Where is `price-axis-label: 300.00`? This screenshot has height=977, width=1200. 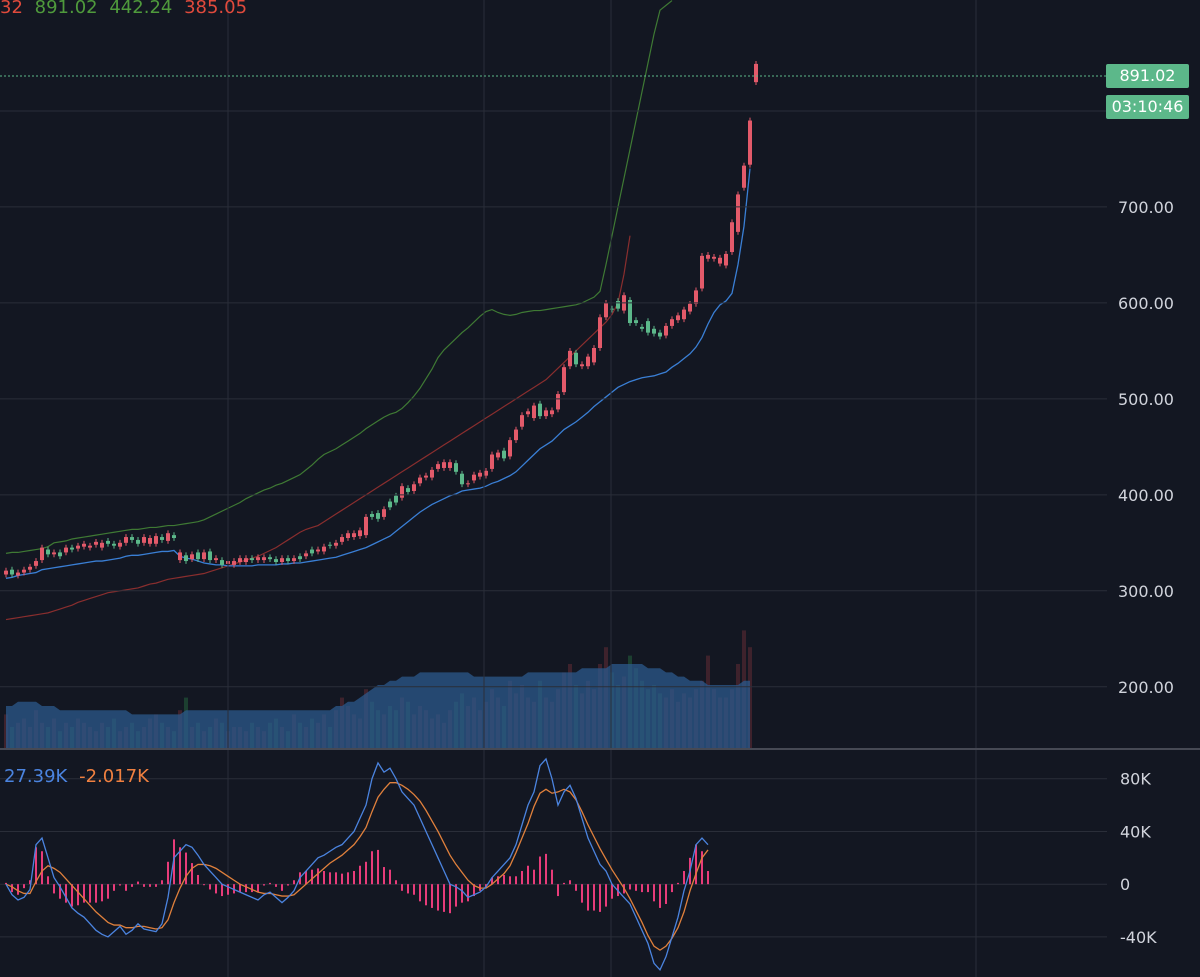 price-axis-label: 300.00 is located at coordinates (1146, 591).